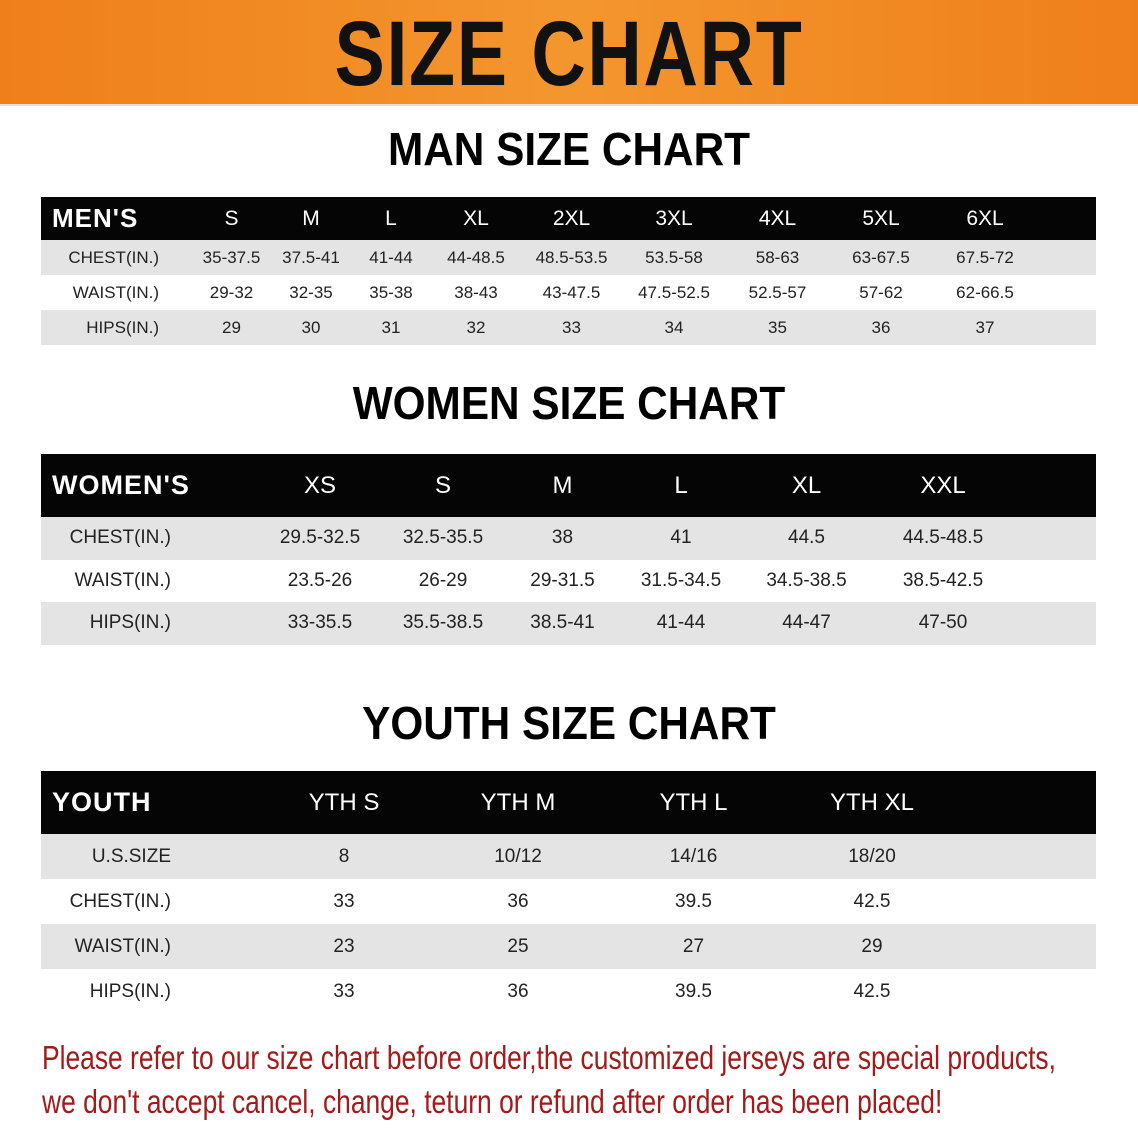 The height and width of the screenshot is (1132, 1138). What do you see at coordinates (562, 538) in the screenshot?
I see `table-cell: 38` at bounding box center [562, 538].